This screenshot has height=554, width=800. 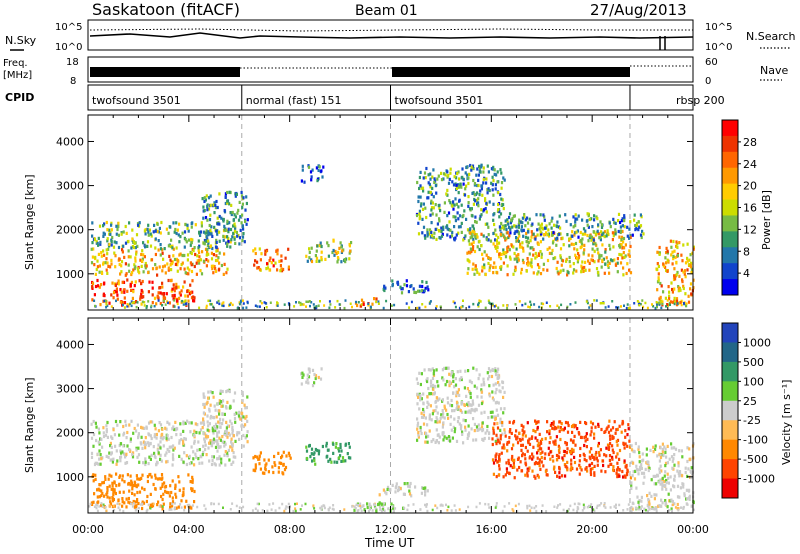 What do you see at coordinates (70, 186) in the screenshot?
I see `y-tick-label: 3000` at bounding box center [70, 186].